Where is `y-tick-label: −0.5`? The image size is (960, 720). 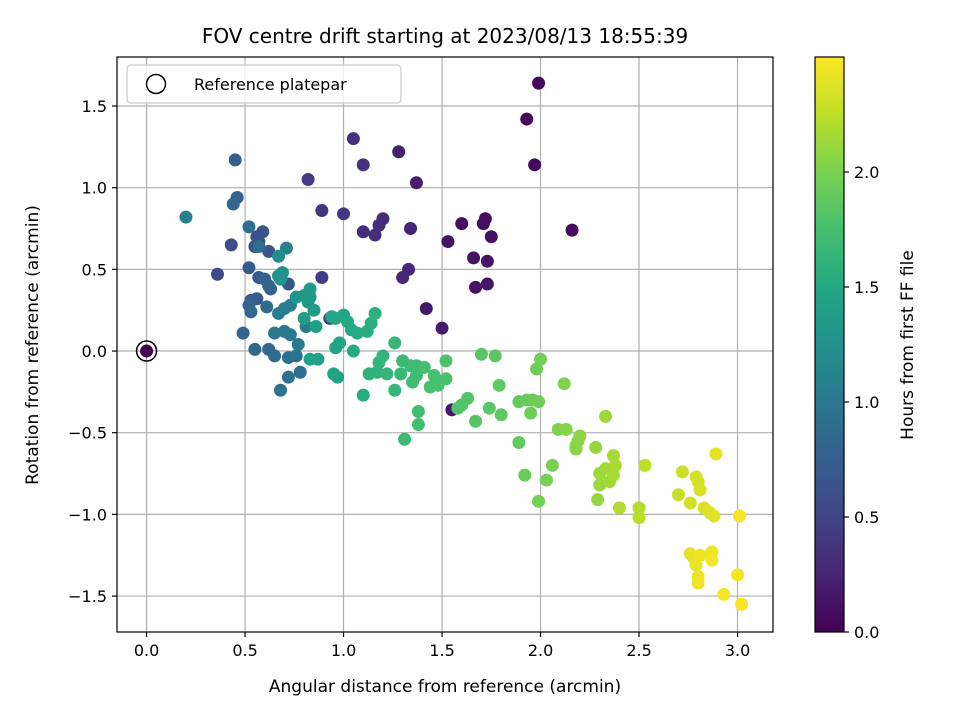 y-tick-label: −0.5 is located at coordinates (87, 433).